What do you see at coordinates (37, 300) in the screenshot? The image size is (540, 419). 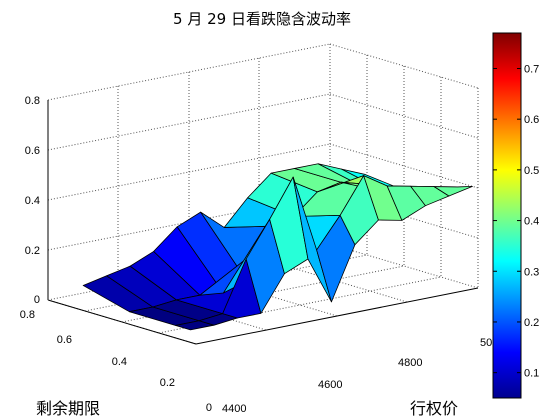 I see `z-tick-label: 0` at bounding box center [37, 300].